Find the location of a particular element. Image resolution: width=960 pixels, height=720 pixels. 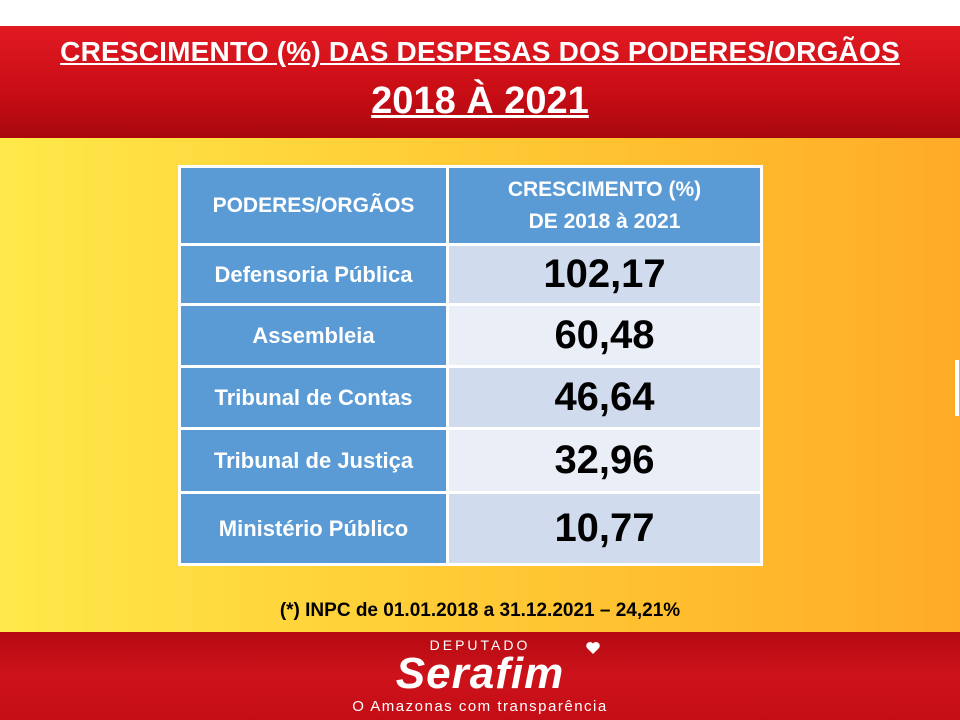

column-header-crescimento: CRESCIMENTO (%) DE 2018 à 2021 is located at coordinates (604, 205).